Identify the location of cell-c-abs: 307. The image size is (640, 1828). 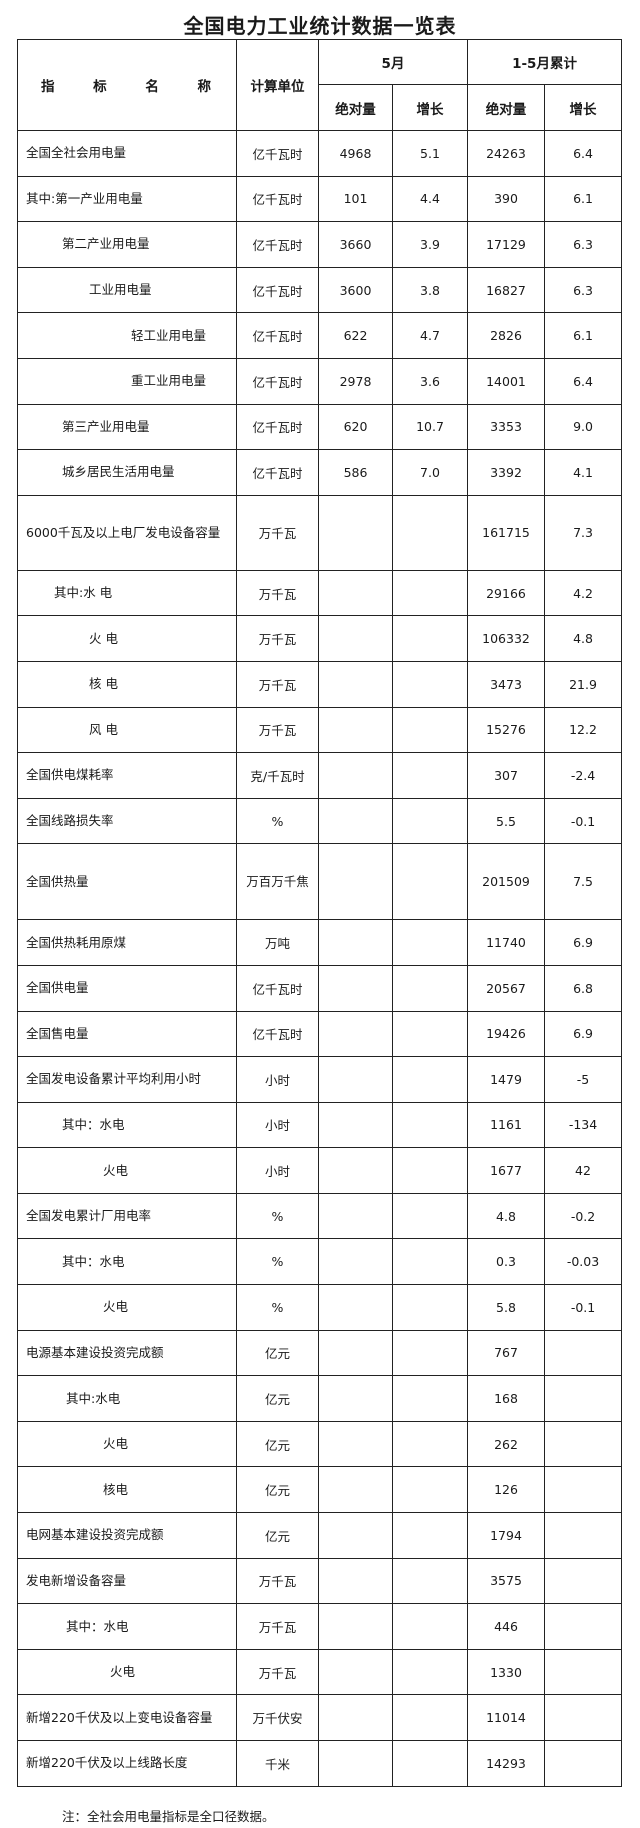
(506, 775).